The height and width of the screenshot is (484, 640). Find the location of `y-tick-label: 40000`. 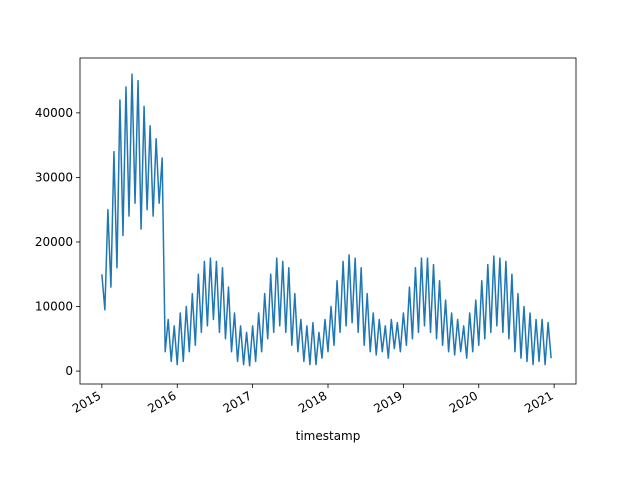

y-tick-label: 40000 is located at coordinates (54, 113).